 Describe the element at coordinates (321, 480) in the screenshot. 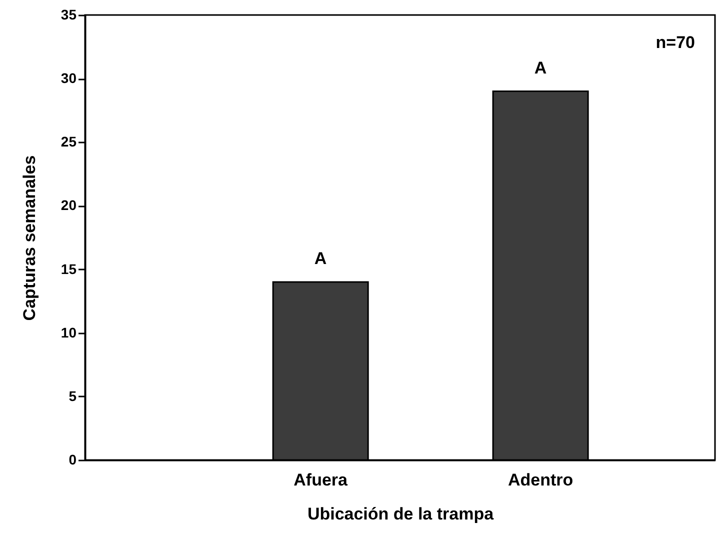

I see `x-tick-label: Afuera` at that location.